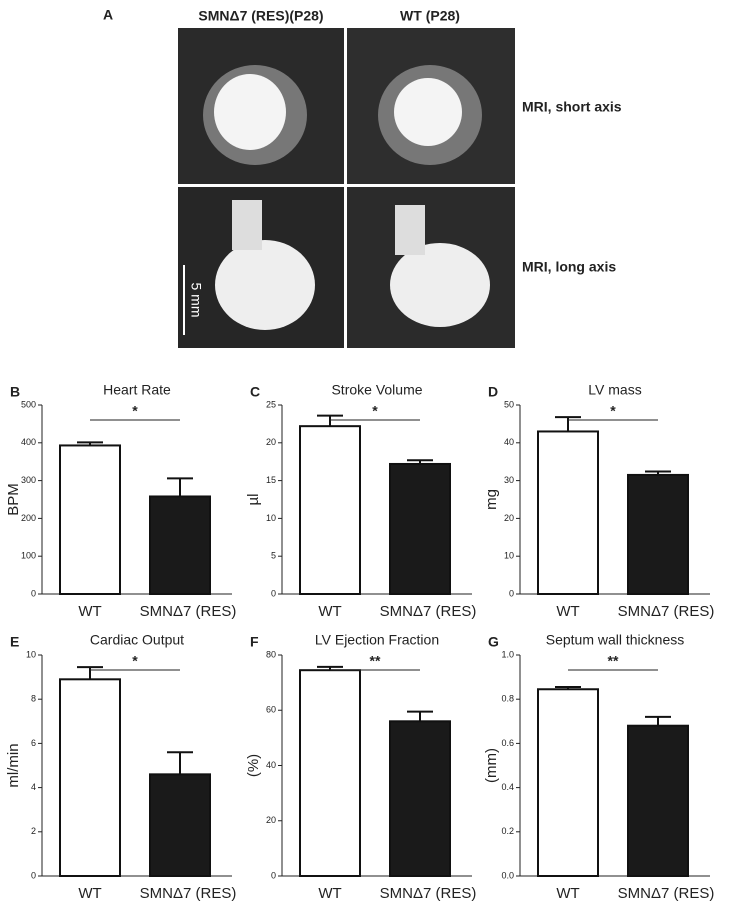  What do you see at coordinates (28, 556) in the screenshot?
I see `y-tick-label: 100` at bounding box center [28, 556].